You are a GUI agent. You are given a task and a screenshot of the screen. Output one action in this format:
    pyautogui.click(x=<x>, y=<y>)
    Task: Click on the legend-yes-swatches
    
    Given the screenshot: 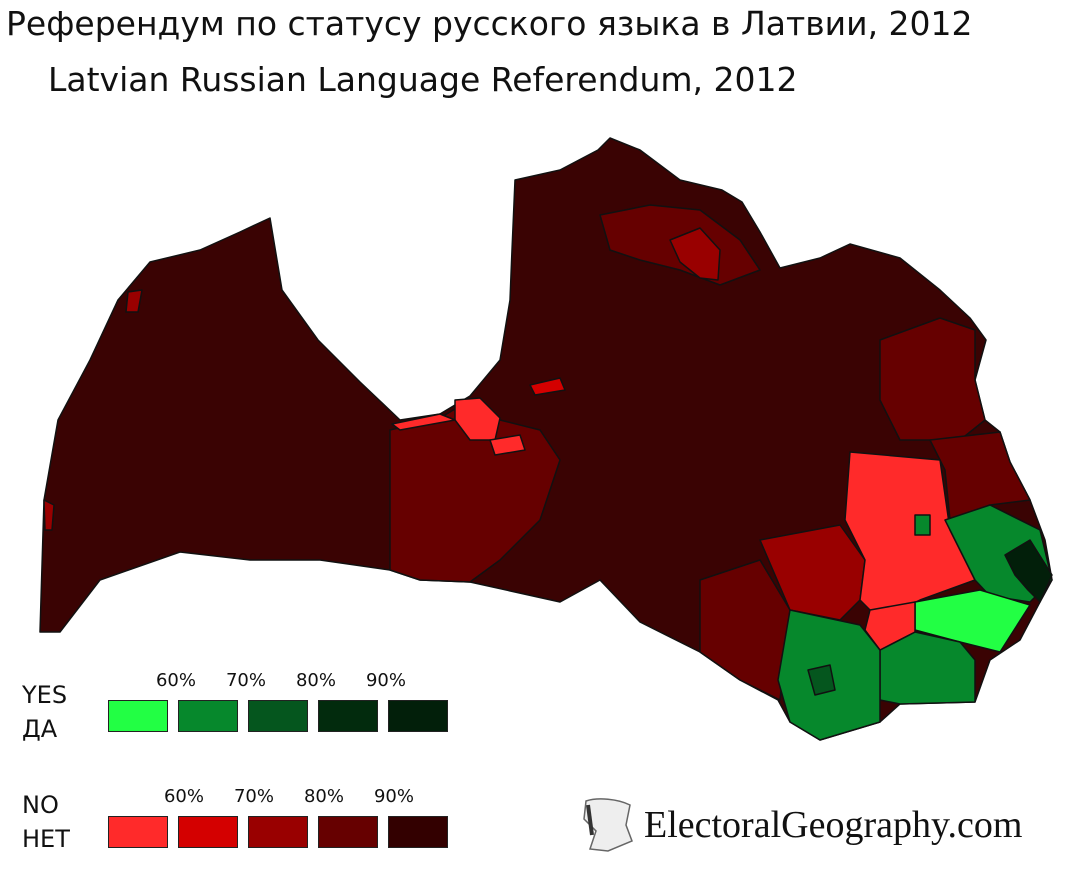 What is the action you would take?
    pyautogui.click(x=278, y=716)
    